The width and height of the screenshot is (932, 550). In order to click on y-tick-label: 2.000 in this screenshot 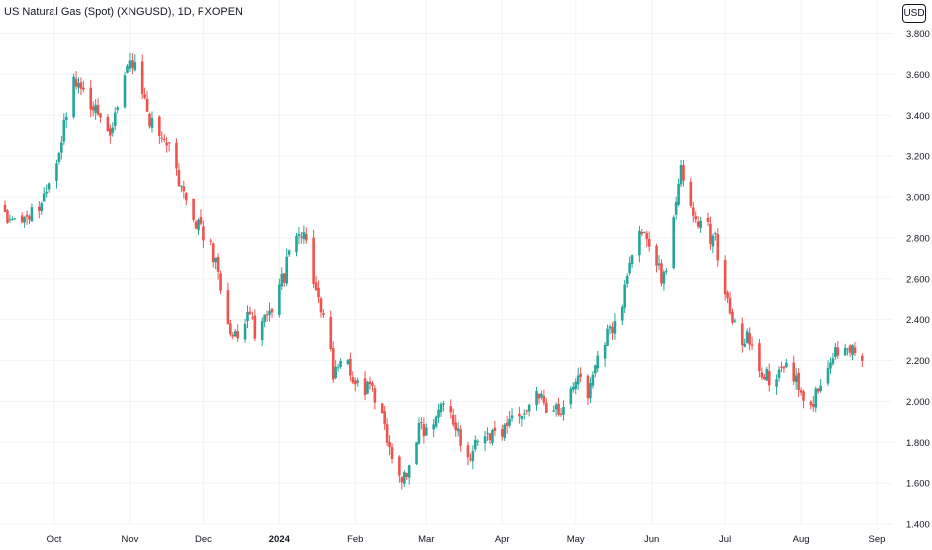, I will do `click(918, 402)`.